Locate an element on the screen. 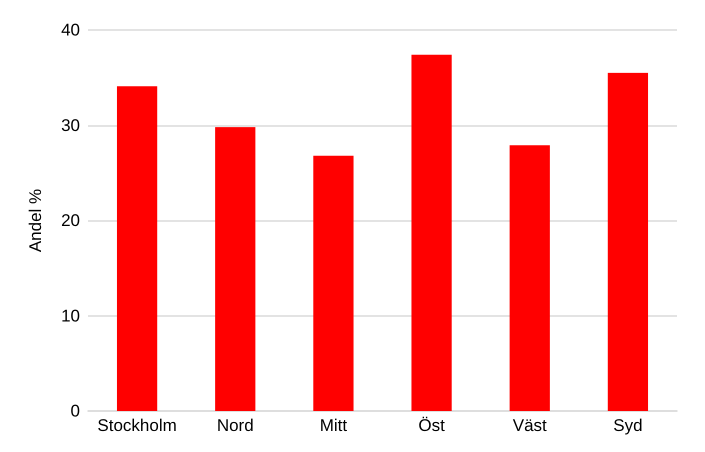 The image size is (705, 452). x-tick-label: Öst is located at coordinates (432, 425).